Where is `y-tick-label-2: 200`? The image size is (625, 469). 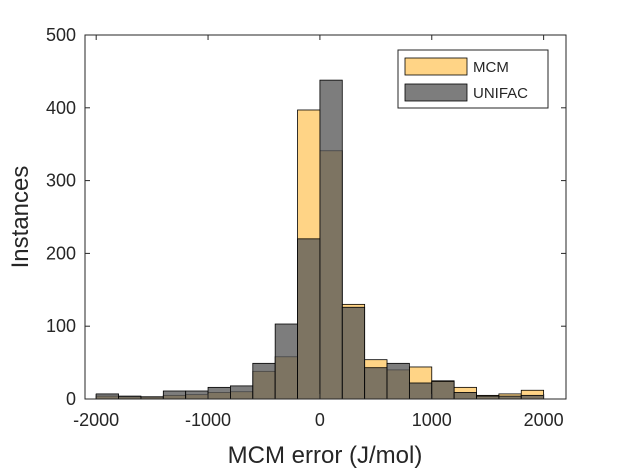
y-tick-label-2: 200 is located at coordinates (61, 253).